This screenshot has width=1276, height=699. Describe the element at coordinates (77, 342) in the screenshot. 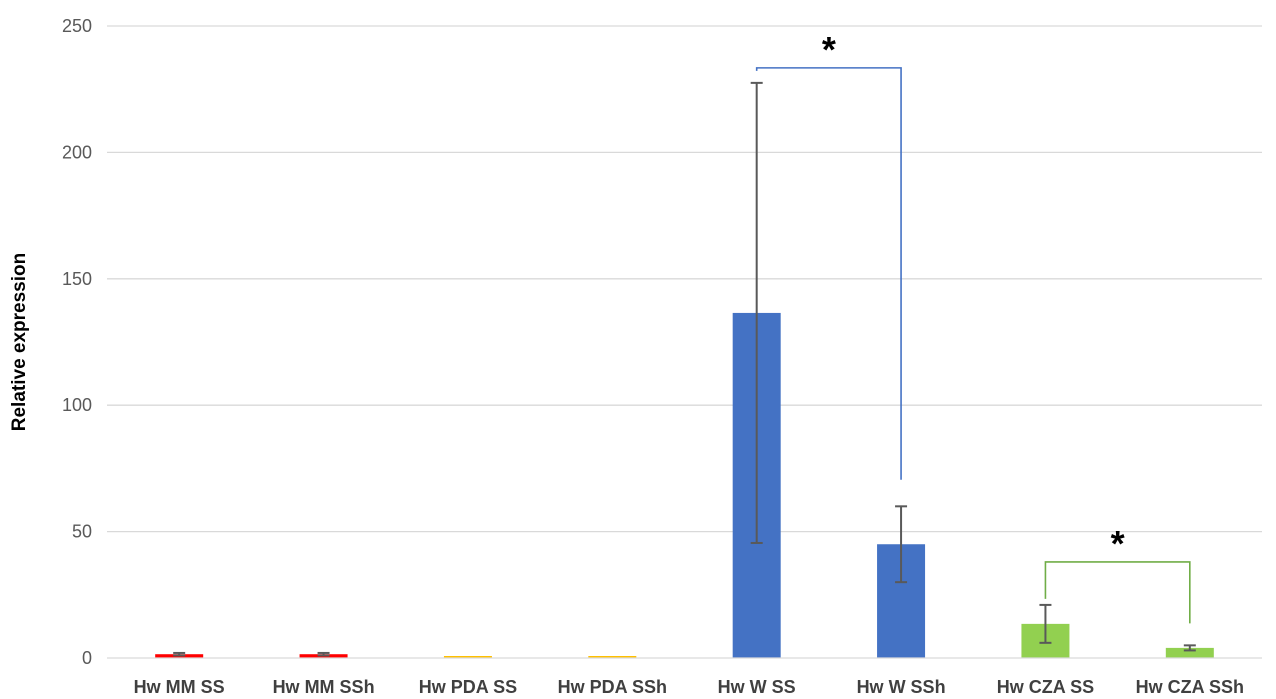

I see `y-axis-ticks: 0 50 100 150 200 250` at that location.